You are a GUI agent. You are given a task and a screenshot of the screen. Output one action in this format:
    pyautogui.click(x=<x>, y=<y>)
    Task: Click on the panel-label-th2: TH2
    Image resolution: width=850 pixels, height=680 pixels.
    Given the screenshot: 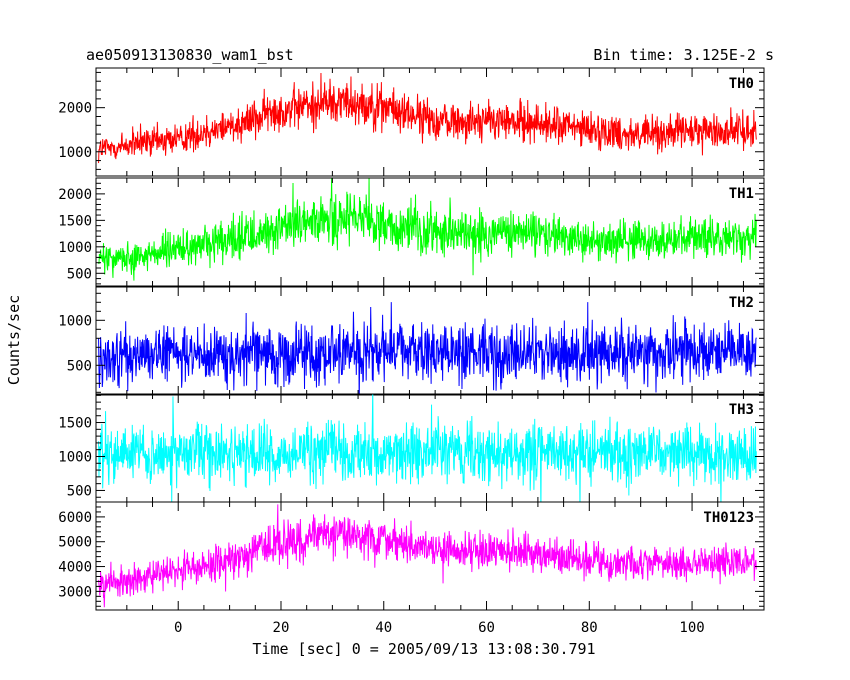 What is the action you would take?
    pyautogui.click(x=741, y=303)
    